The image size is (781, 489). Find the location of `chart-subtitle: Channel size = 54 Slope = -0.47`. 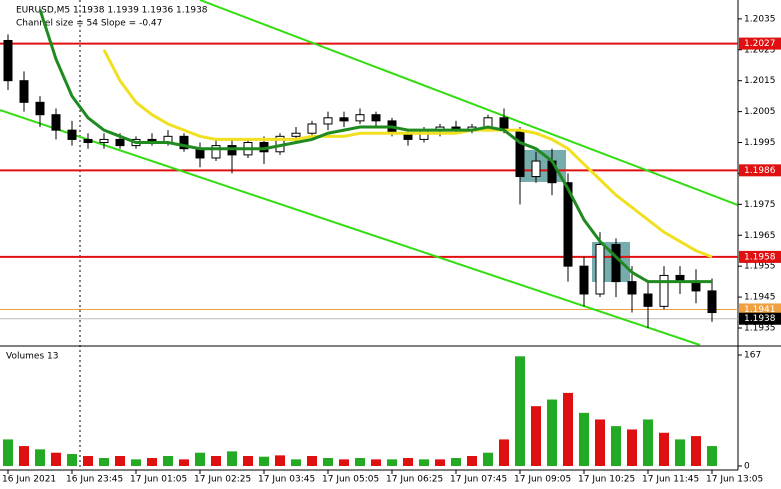

chart-subtitle: Channel size = 54 Slope = -0.47 is located at coordinates (89, 24).